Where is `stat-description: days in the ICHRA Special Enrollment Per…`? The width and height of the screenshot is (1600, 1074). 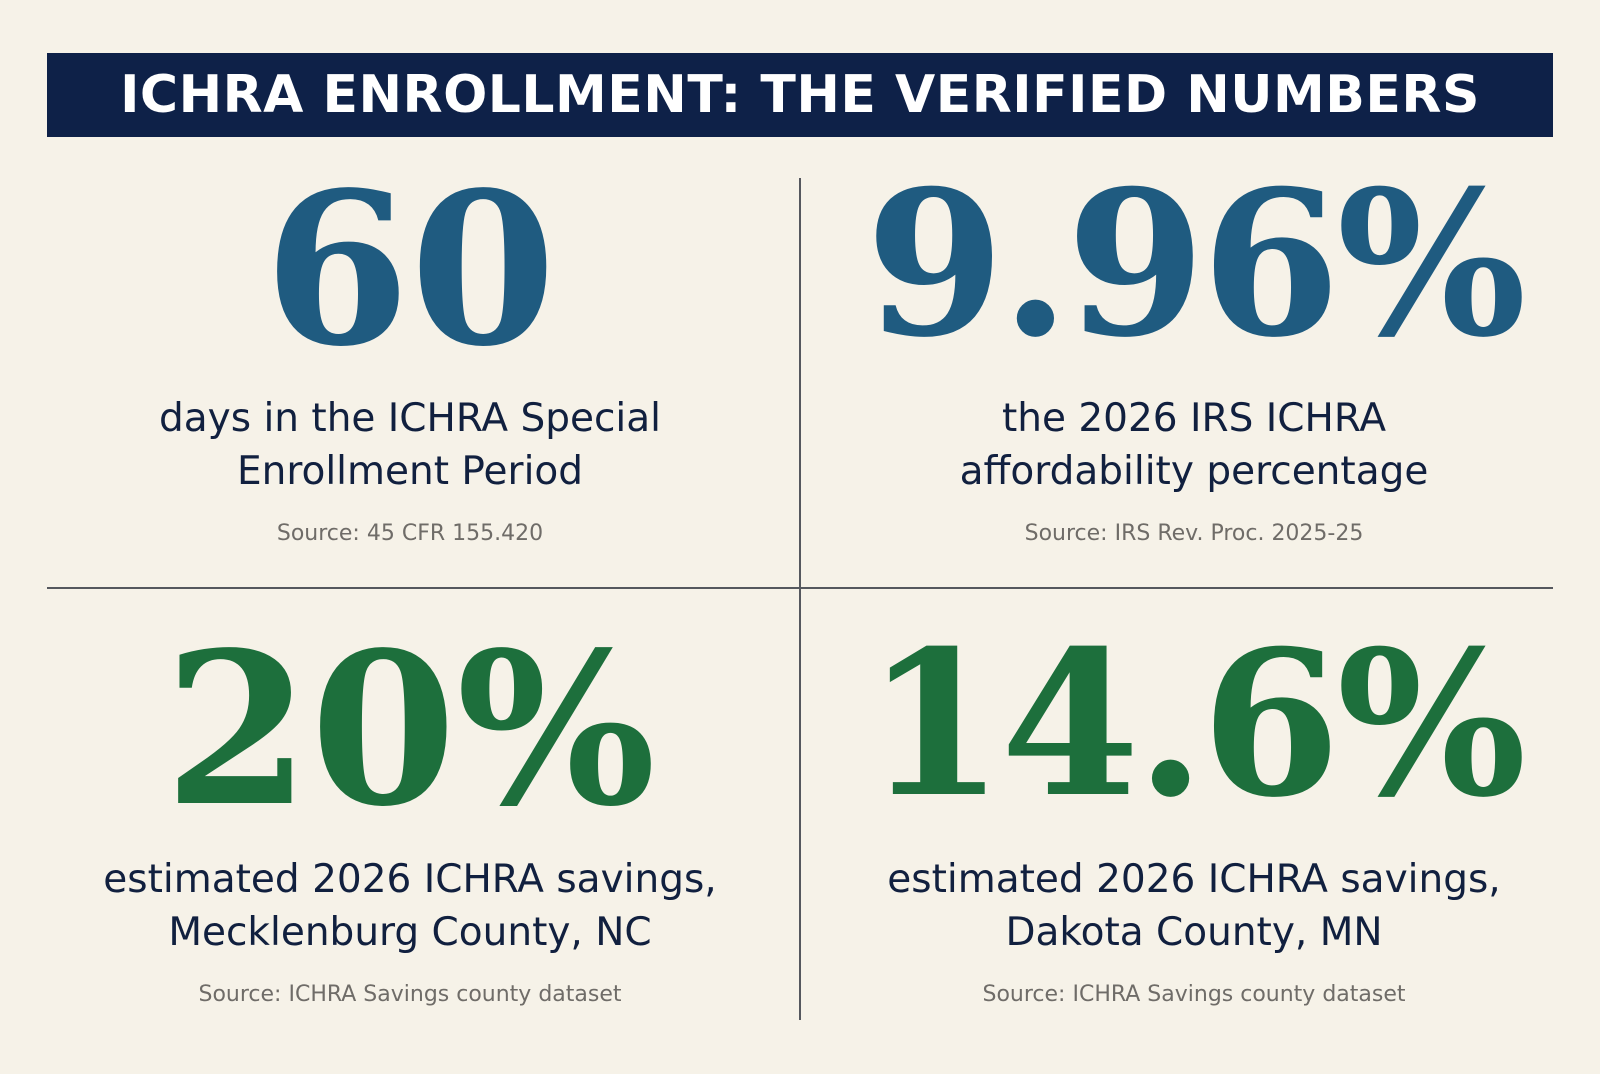
stat-description: days in the ICHRA Special Enrollment Per… is located at coordinates (410, 445).